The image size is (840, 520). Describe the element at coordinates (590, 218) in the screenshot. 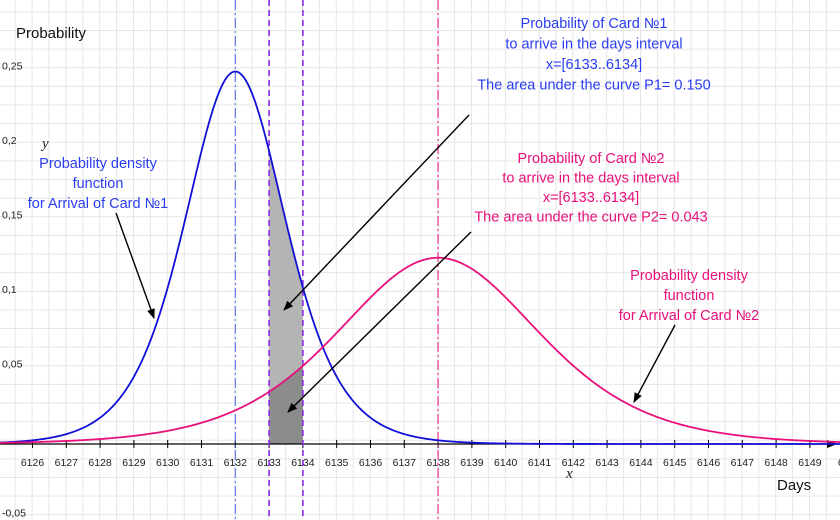

I see `annotation-line: The area under the curve P2= 0.043` at that location.